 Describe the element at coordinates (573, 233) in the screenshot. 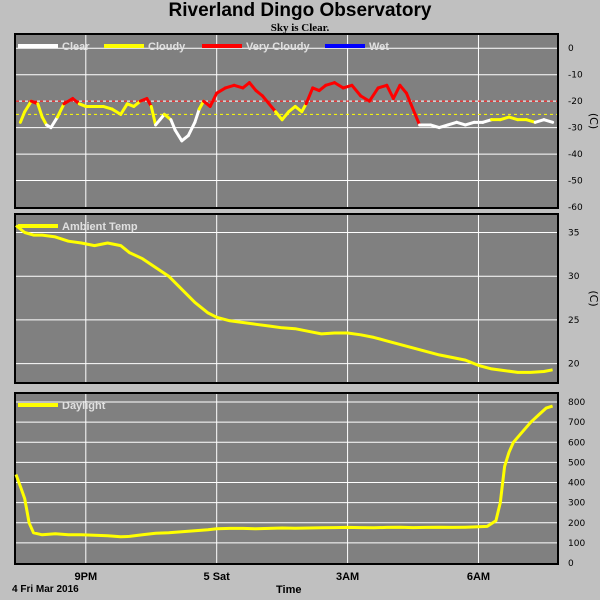

I see `y-tick-label: 35` at that location.